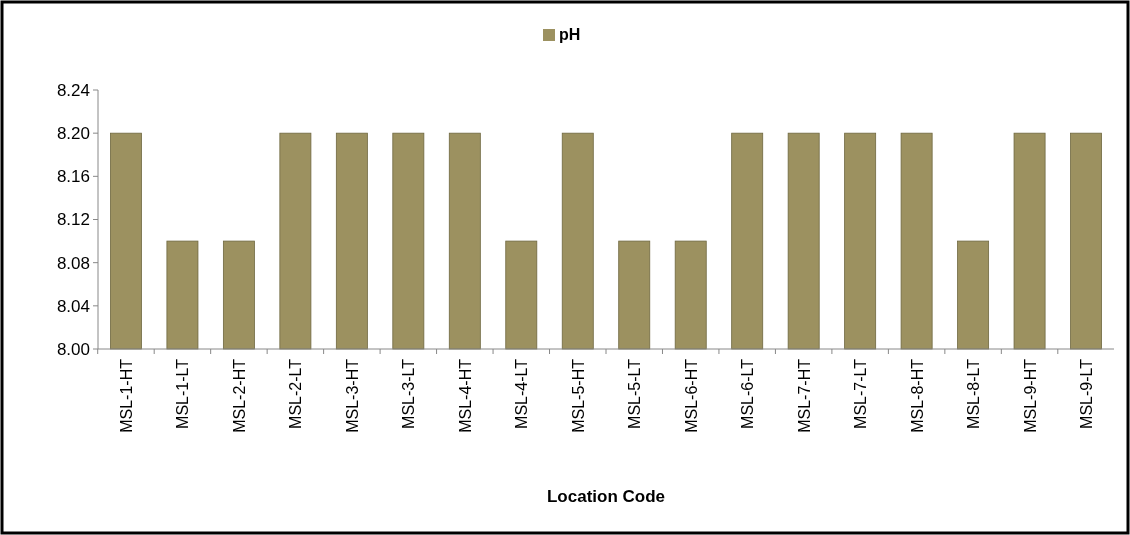  Describe the element at coordinates (239, 395) in the screenshot. I see `x-tick-label: MSL-2-HT` at that location.